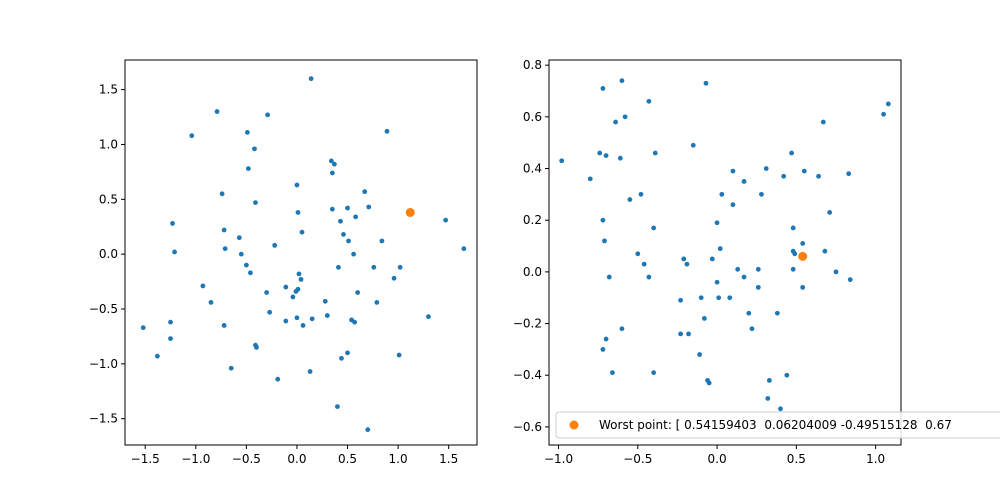  Describe the element at coordinates (347, 459) in the screenshot. I see `x-tick-label: 0.5` at that location.